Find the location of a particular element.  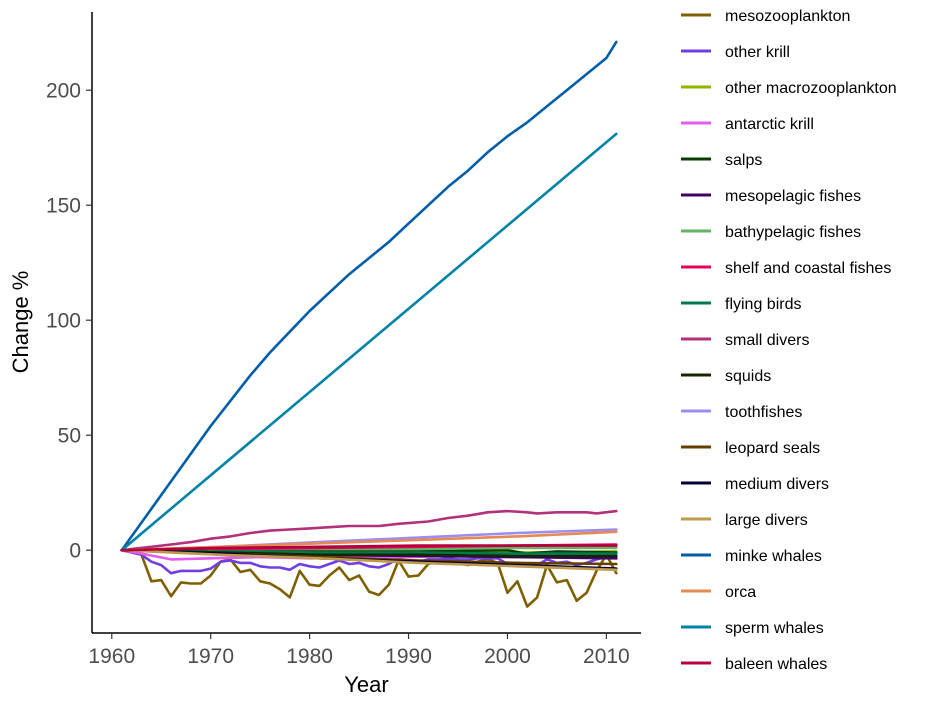

y-tick-label: 150 is located at coordinates (63, 206).